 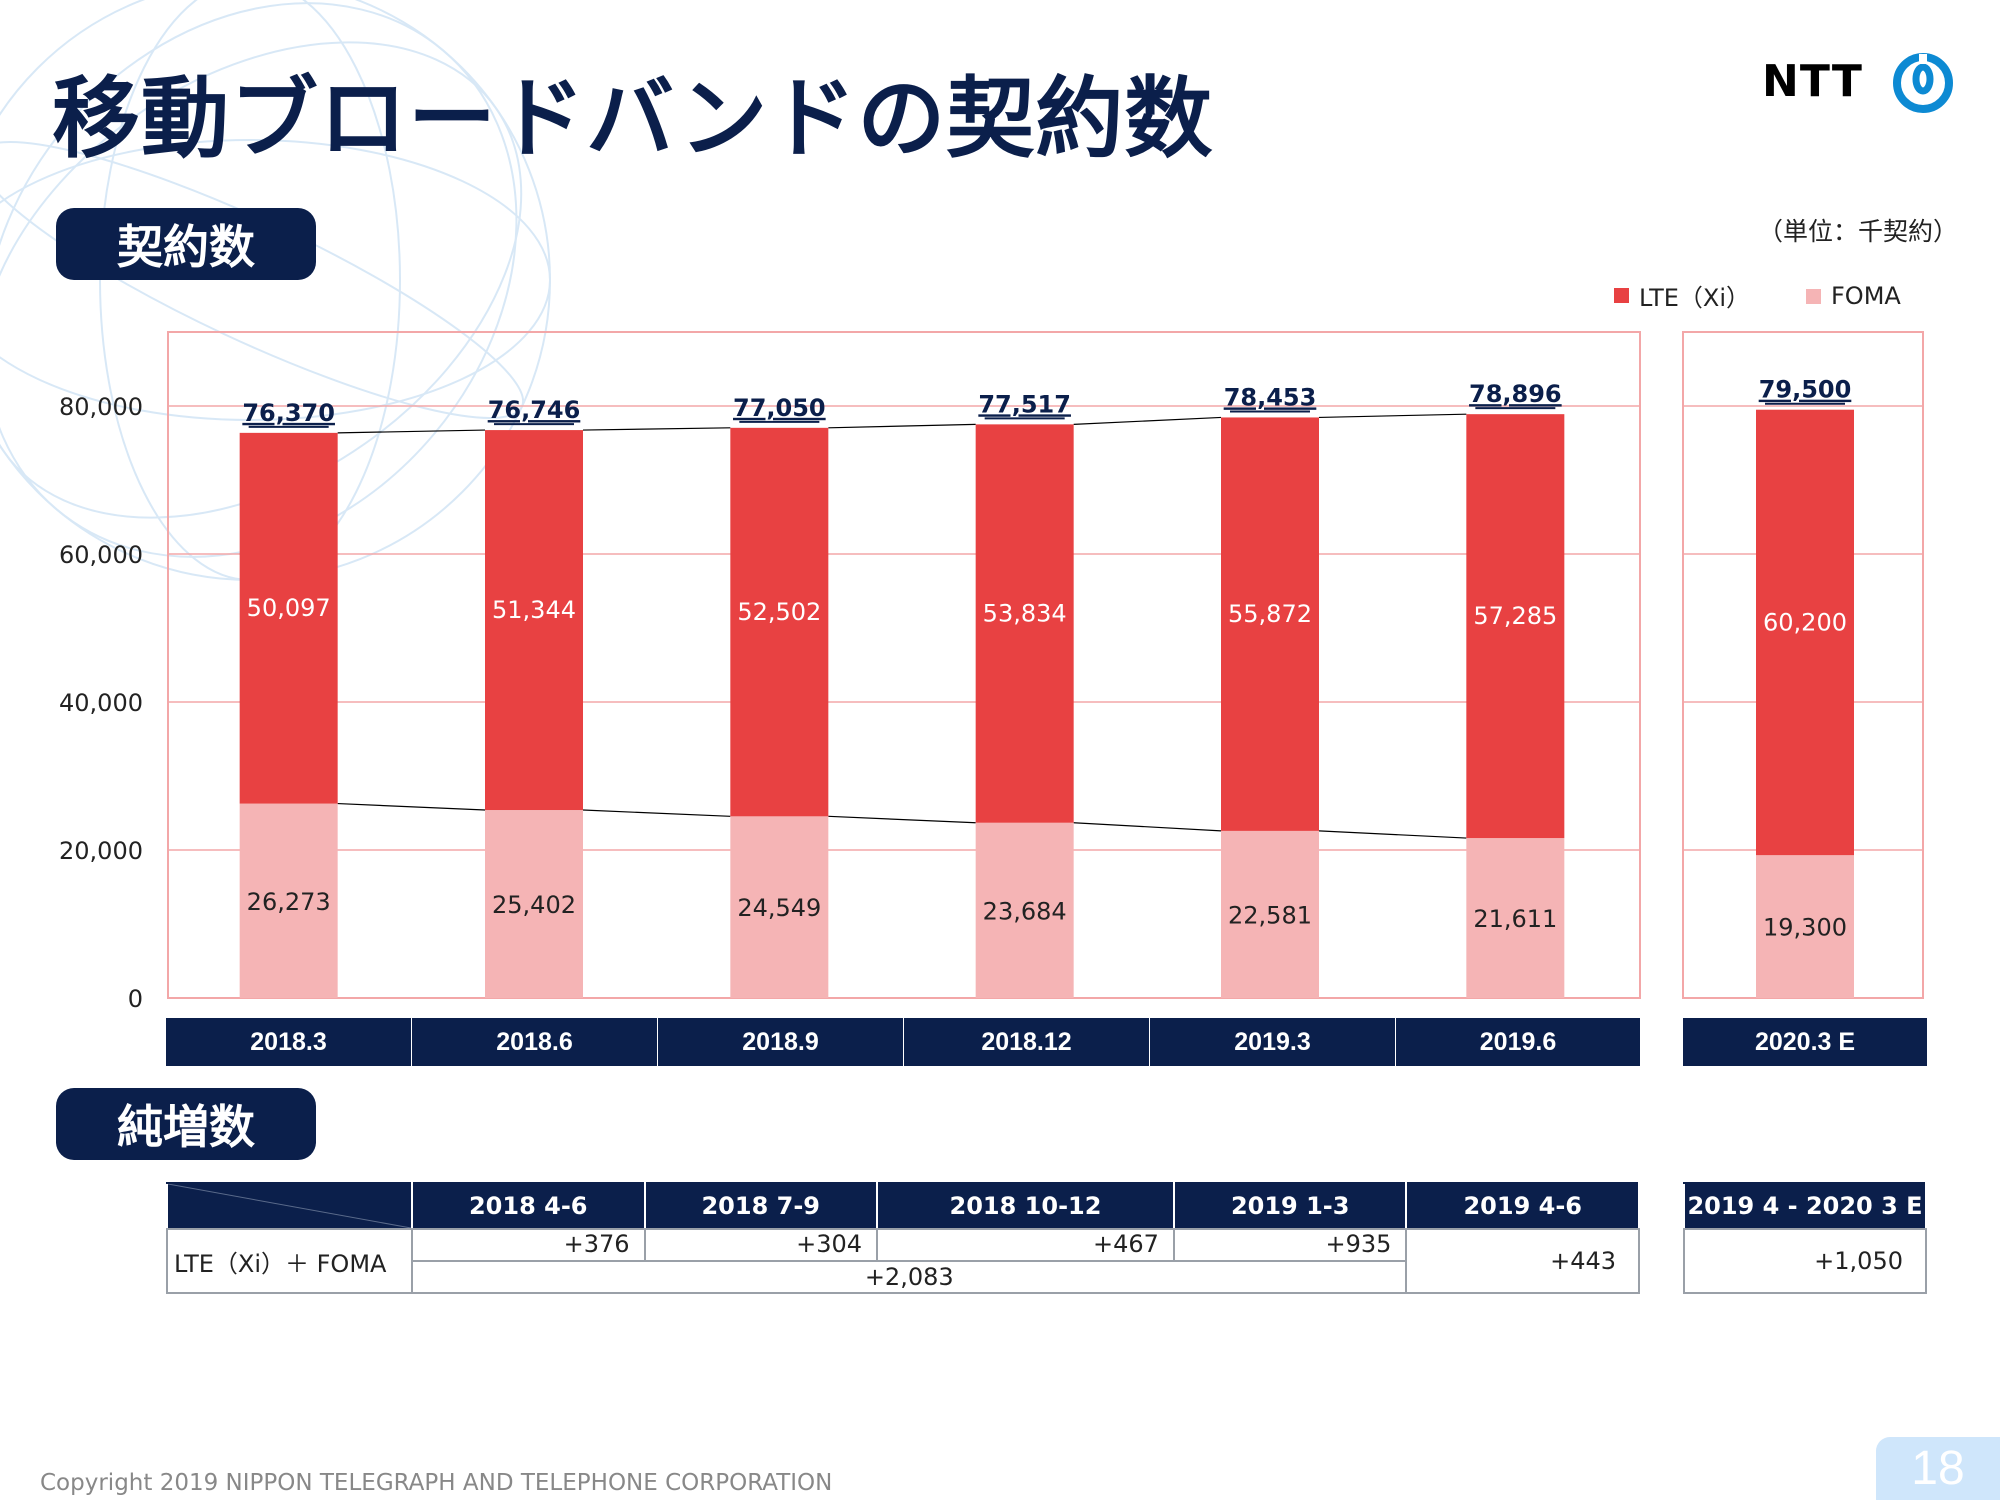 What do you see at coordinates (1805, 390) in the screenshot?
I see `data-label-total: 79,500` at bounding box center [1805, 390].